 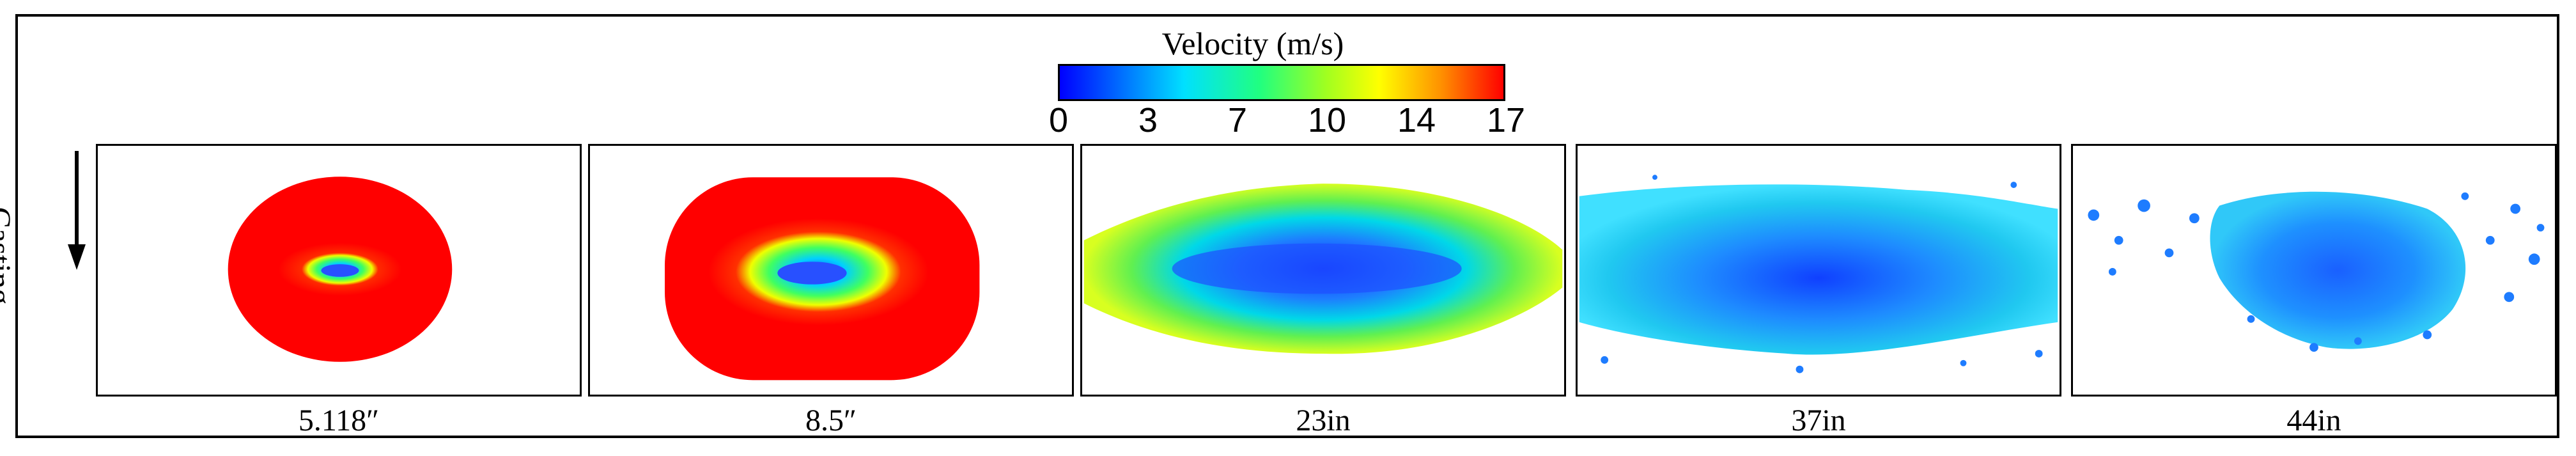 I want to click on colorbar-tick-label: 10, so click(x=1327, y=120).